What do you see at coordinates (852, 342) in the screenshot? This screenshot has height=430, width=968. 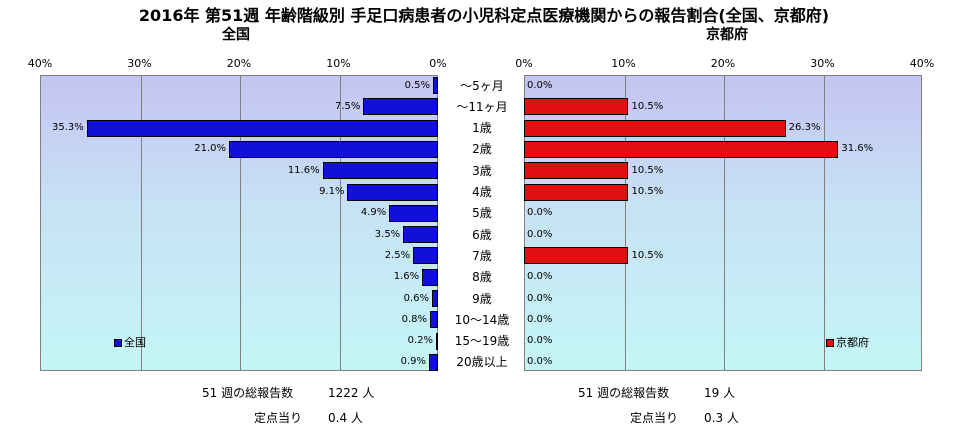 I see `kyoto-legend-label: 京都府` at bounding box center [852, 342].